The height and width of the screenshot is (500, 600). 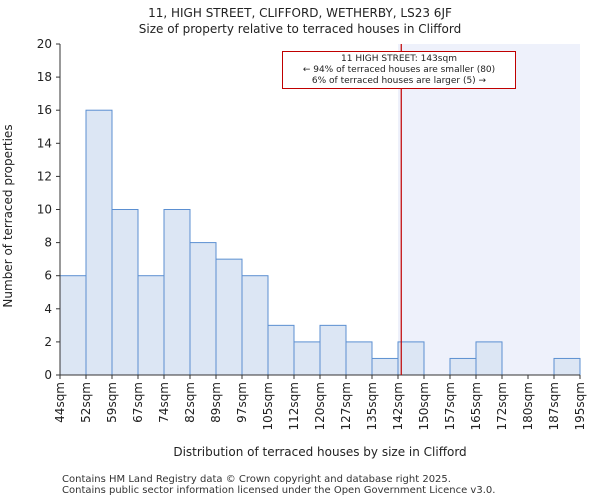 I want to click on y-tick-label: 10, so click(x=44, y=210).